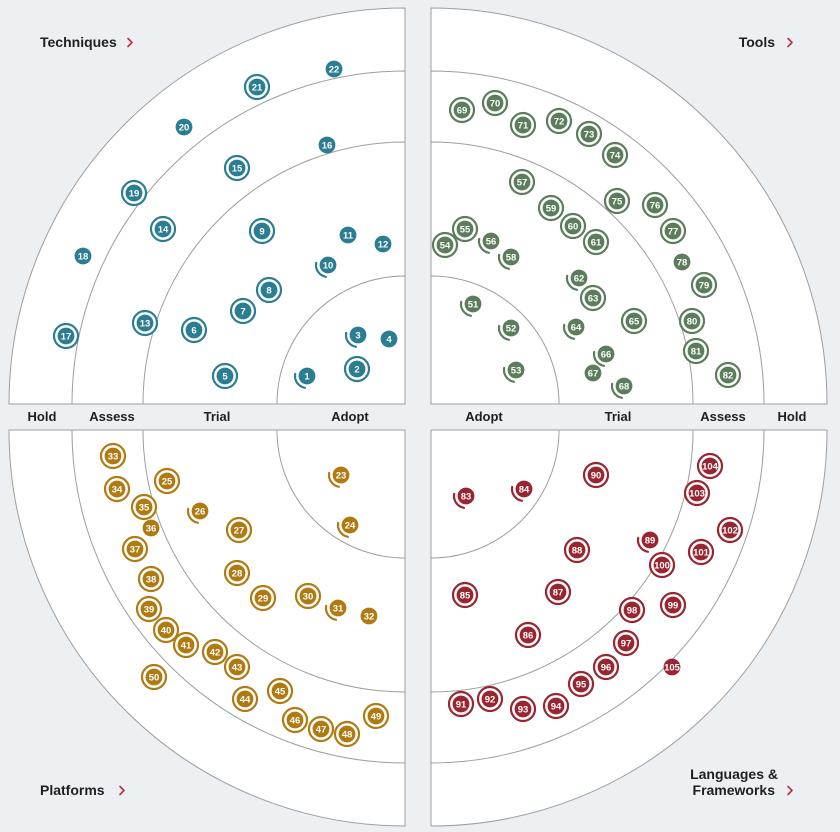  Describe the element at coordinates (225, 376) in the screenshot. I see `blip-5: 5` at that location.